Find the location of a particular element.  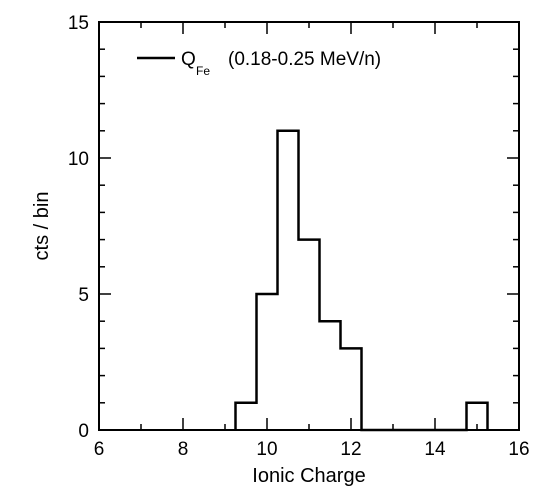

y-tick-label: 15 is located at coordinates (78, 23).